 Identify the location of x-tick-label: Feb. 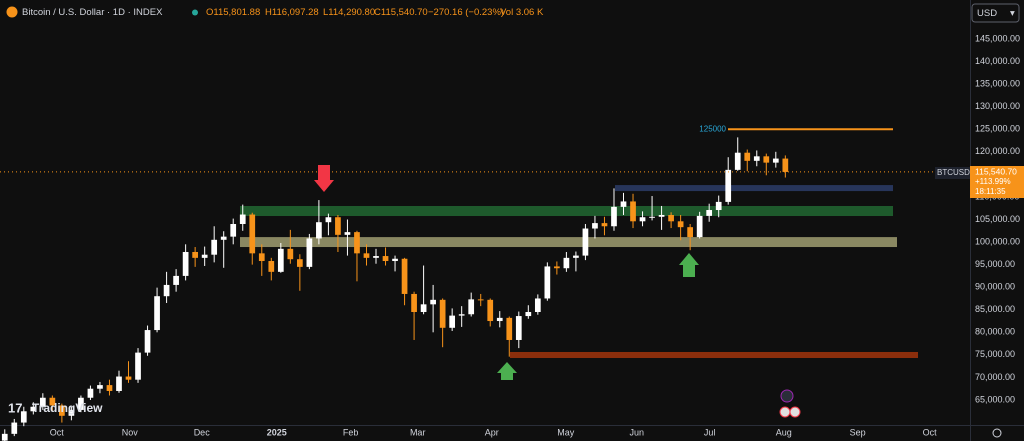
(351, 432).